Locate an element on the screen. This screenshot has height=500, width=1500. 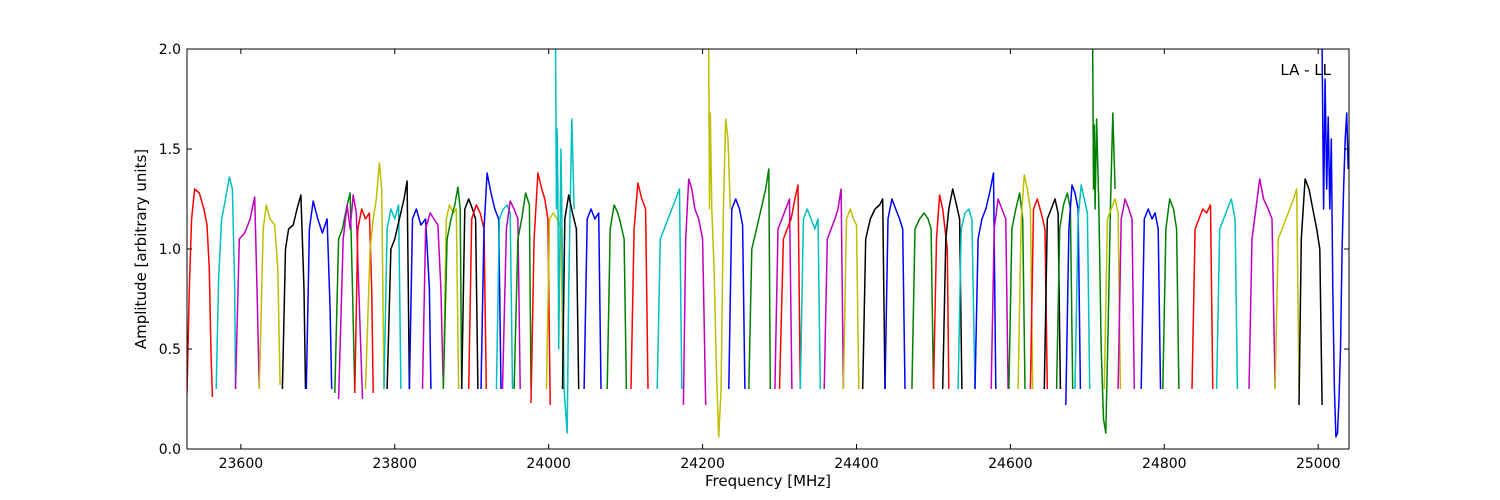
plot-annotation: LA - LL is located at coordinates (1305, 70).